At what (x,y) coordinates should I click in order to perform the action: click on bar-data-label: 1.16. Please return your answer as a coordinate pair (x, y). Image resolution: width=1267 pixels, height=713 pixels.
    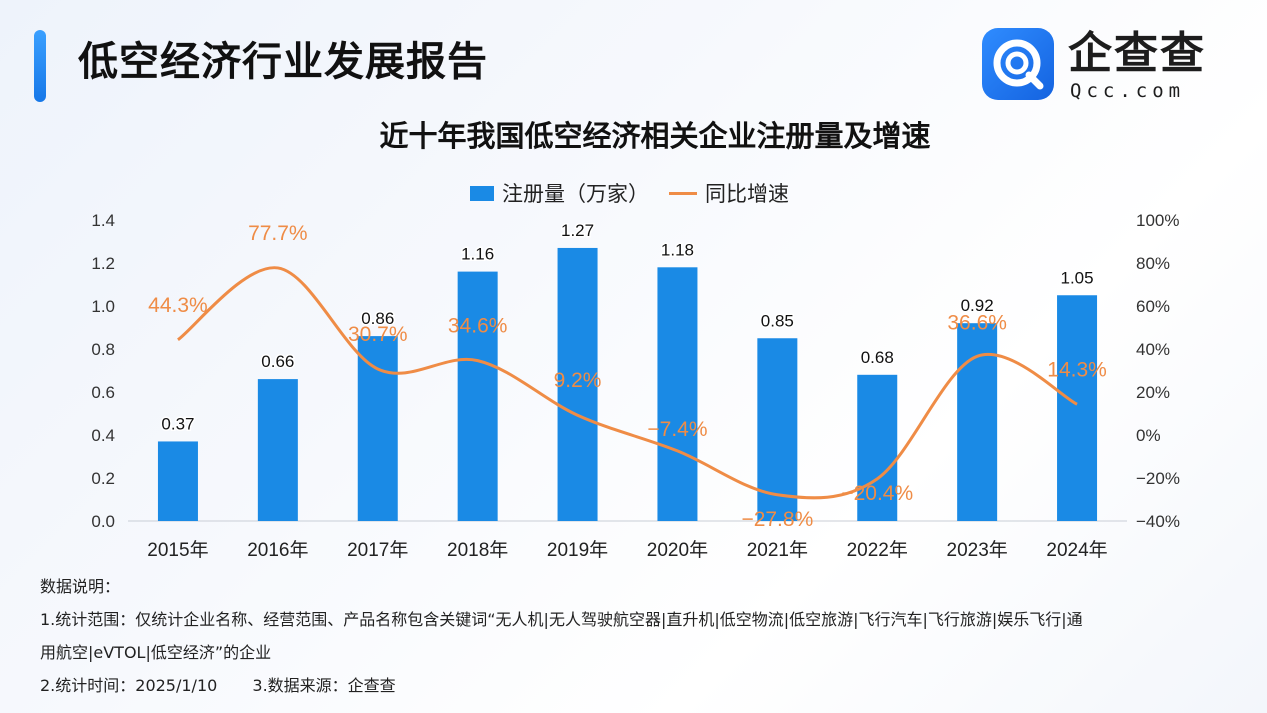
    Looking at the image, I should click on (477, 254).